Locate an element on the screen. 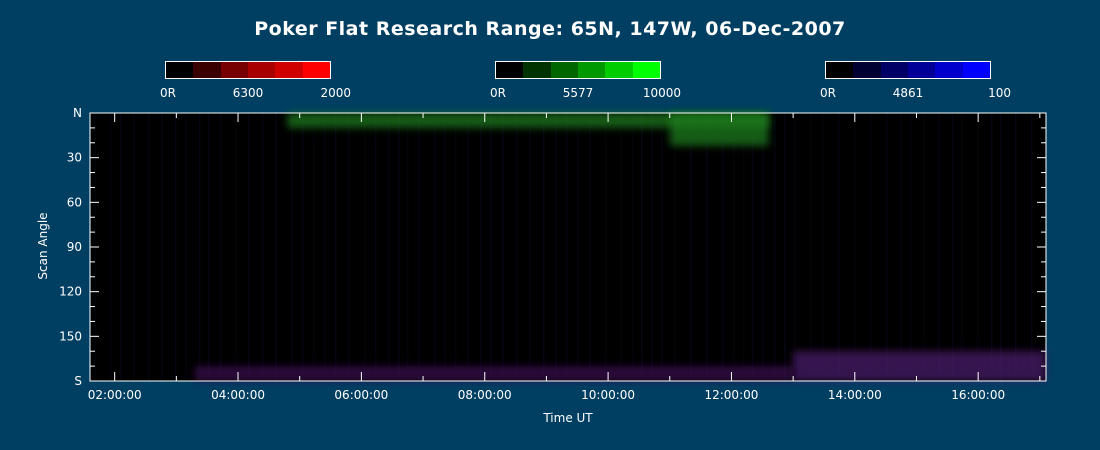  x-axis-label: Time UT is located at coordinates (568, 418).